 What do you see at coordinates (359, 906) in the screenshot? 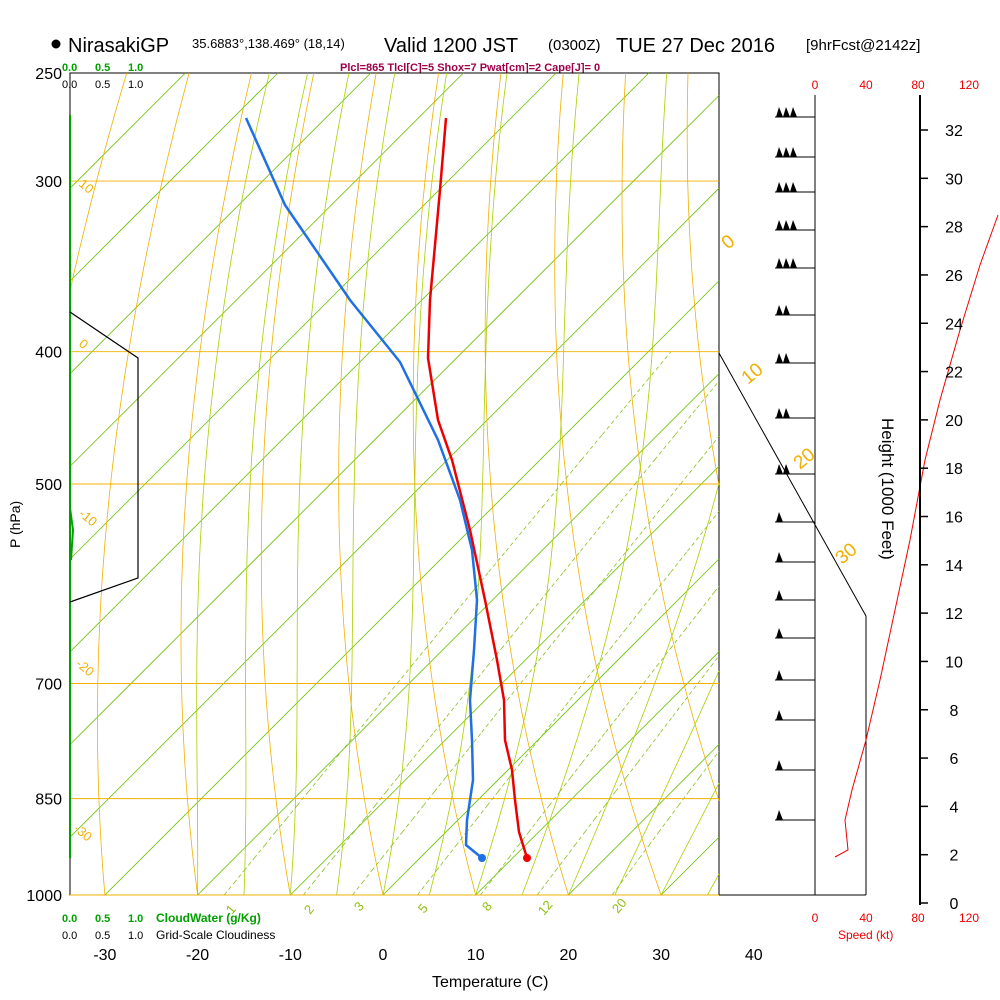
I see `mixing-ratio-label: 3` at bounding box center [359, 906].